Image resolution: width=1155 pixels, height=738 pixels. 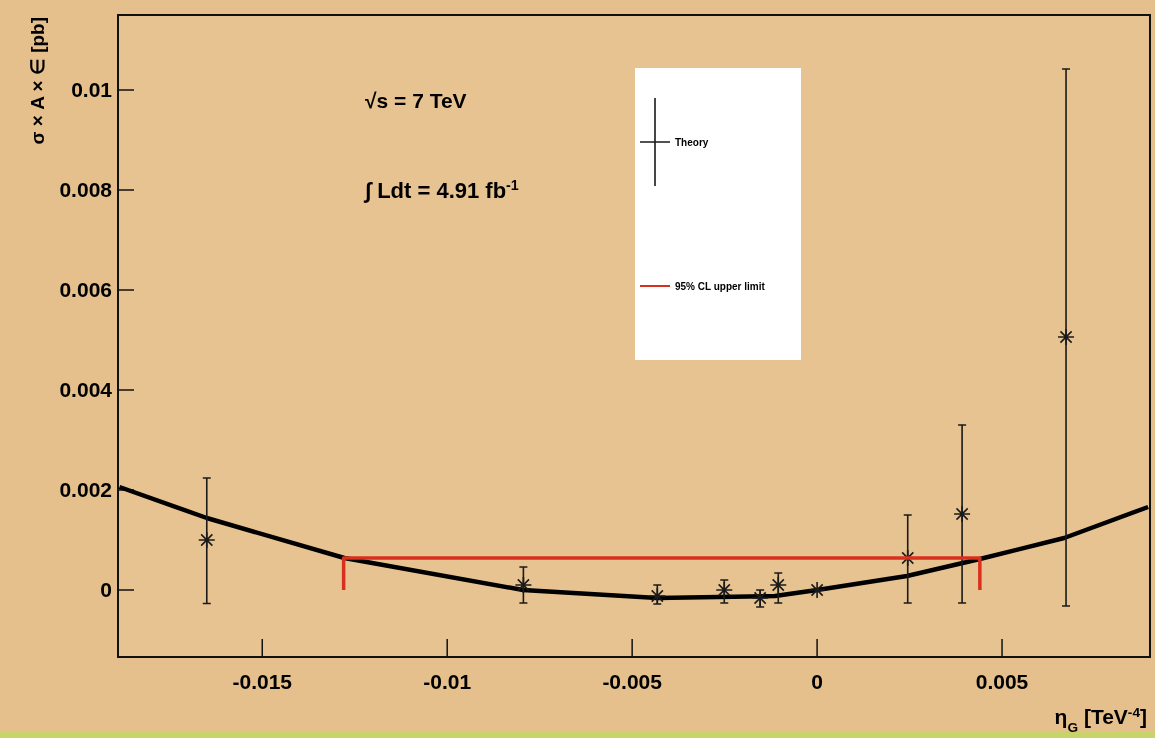 What do you see at coordinates (817, 681) in the screenshot?
I see `x-tick-label: 0` at bounding box center [817, 681].